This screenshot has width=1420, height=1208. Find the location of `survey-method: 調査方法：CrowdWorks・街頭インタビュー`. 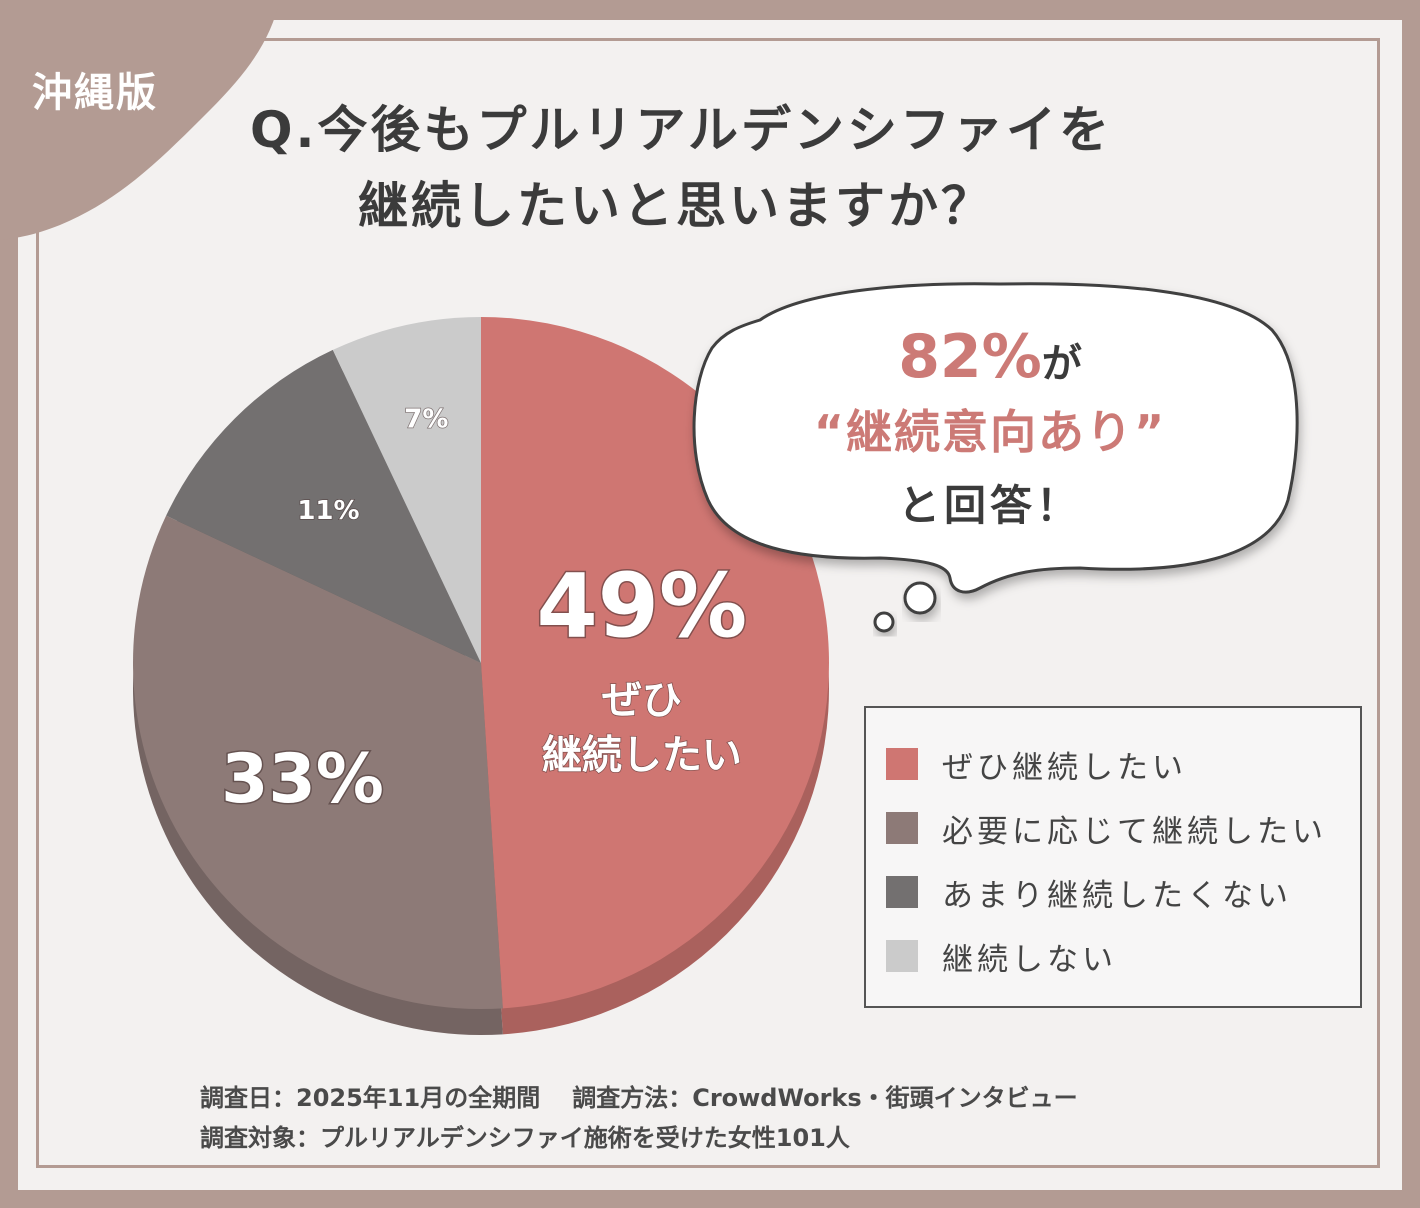

survey-method: 調査方法：CrowdWorks・街頭インタビュー is located at coordinates (825, 1098).